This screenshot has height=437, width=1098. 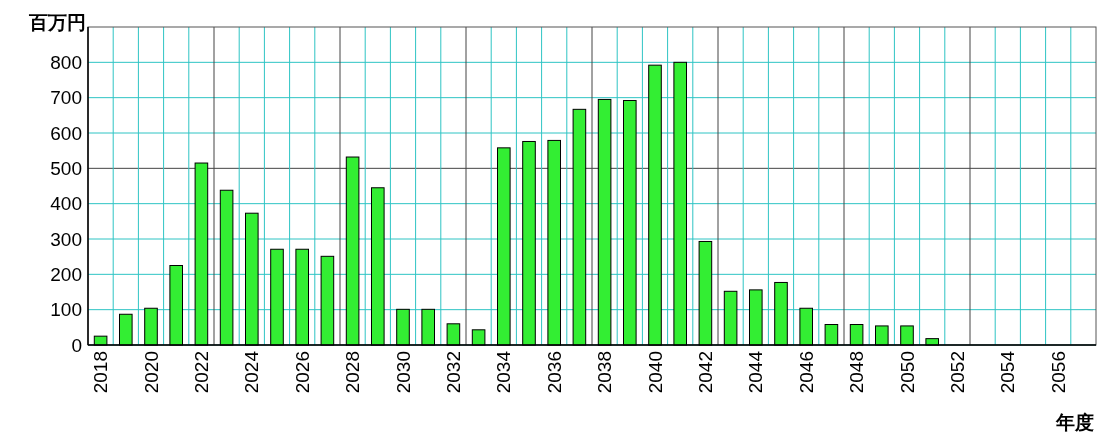 I want to click on x-tick-label: 2018, so click(x=101, y=372).